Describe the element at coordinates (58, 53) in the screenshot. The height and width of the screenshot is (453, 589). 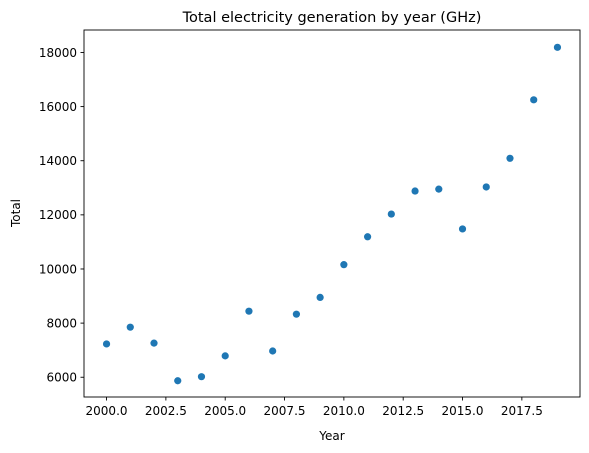
I see `y-tick-label: 18000` at that location.